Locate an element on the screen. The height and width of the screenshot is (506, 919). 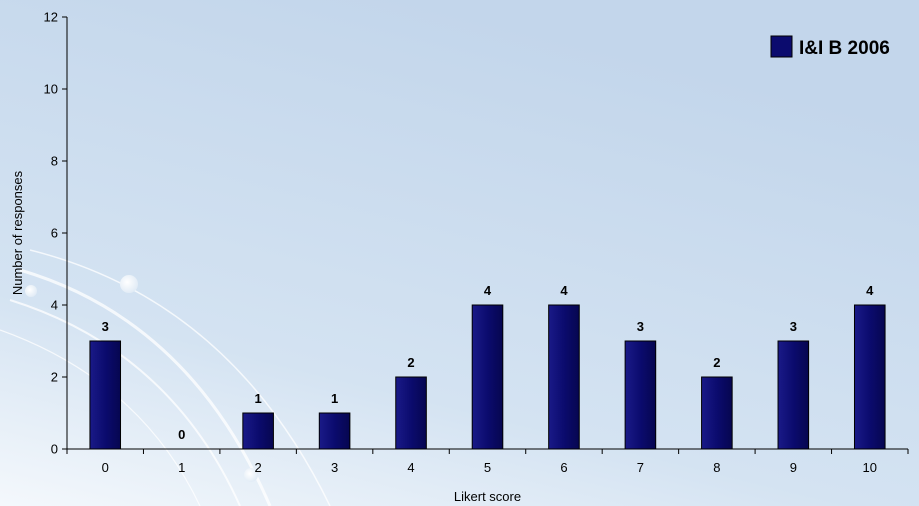
x-tick-label: 1 is located at coordinates (181, 467).